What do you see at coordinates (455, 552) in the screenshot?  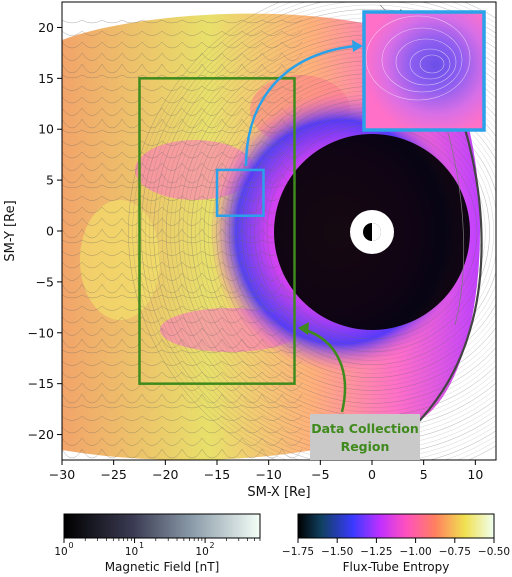 I see `colorbar-tick-label: −0.75` at bounding box center [455, 552].